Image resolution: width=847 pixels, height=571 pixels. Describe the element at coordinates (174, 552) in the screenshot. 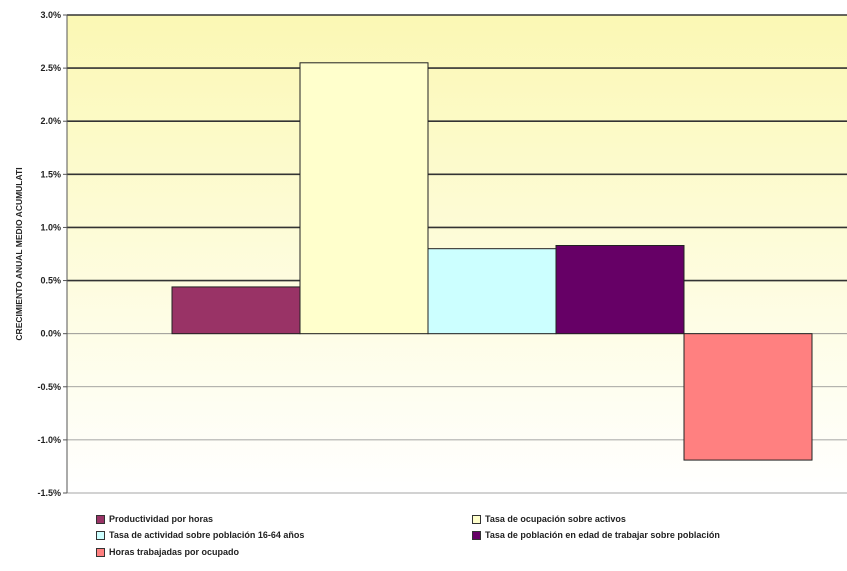

I see `legend-label: Horas trabajadas por ocupado` at that location.